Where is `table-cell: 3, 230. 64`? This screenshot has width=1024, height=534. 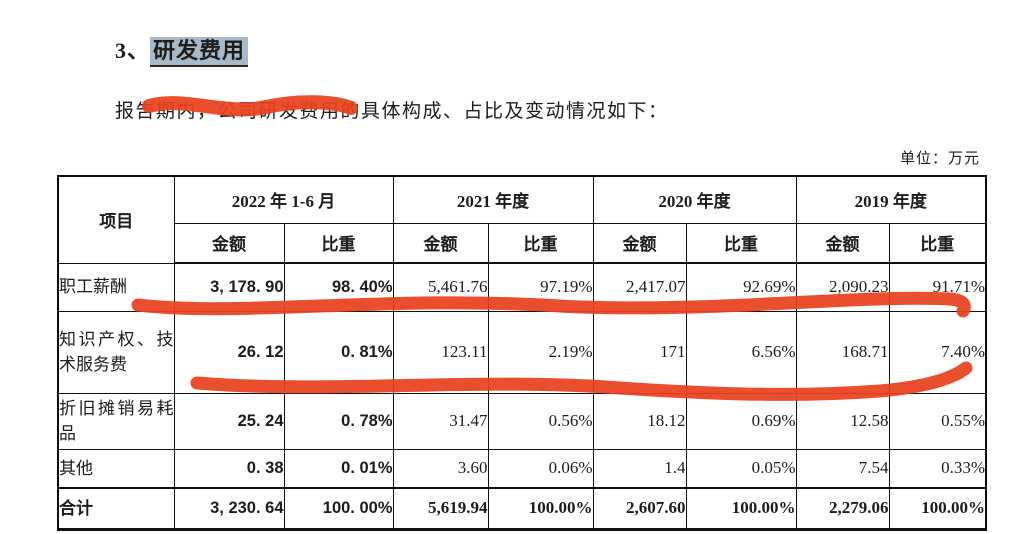 table-cell: 3, 230. 64 is located at coordinates (229, 508).